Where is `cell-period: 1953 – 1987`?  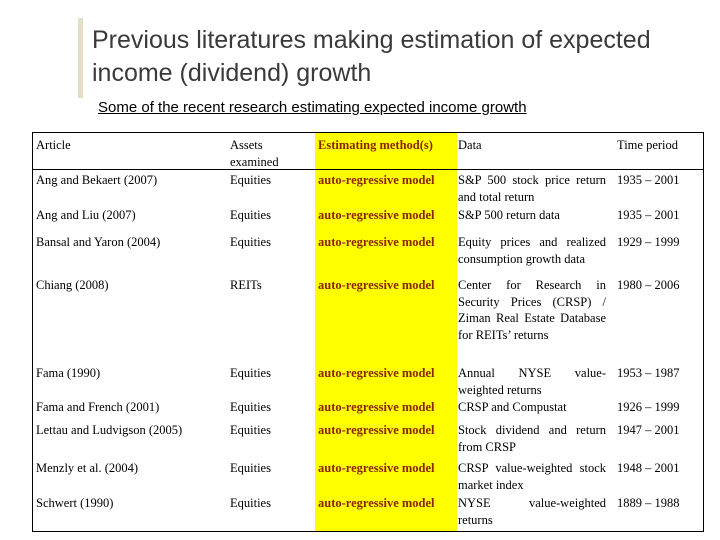
cell-period: 1953 – 1987 is located at coordinates (648, 373).